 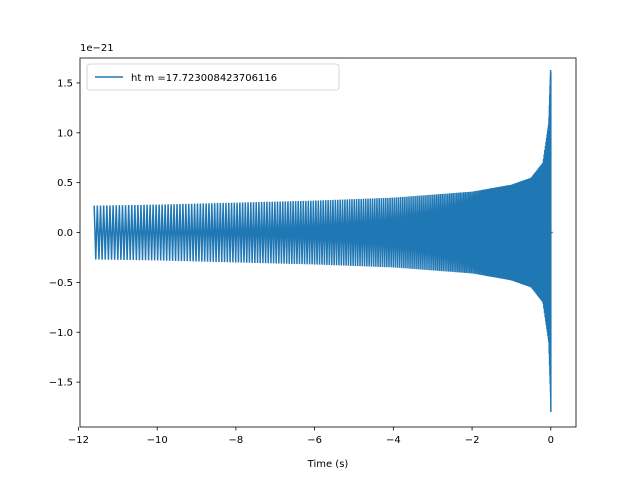 What do you see at coordinates (61, 333) in the screenshot?
I see `y-tick-label: −1.0` at bounding box center [61, 333].